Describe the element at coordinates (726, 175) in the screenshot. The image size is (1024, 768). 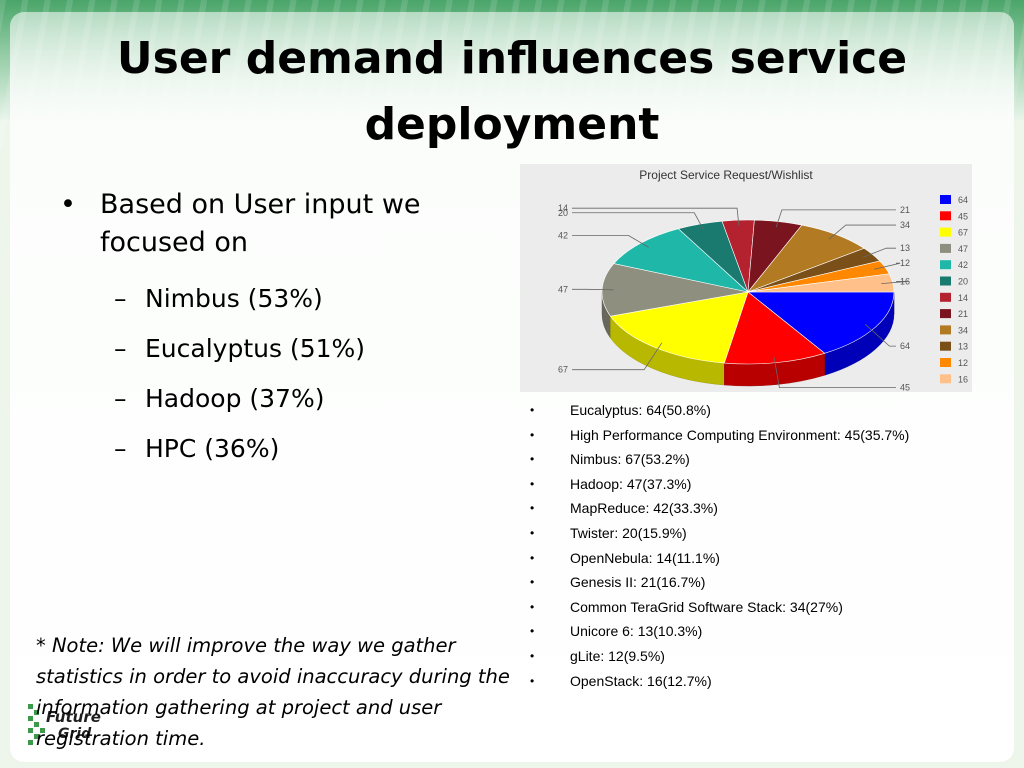
I see `chart-title: Project Service Request/Wishlist` at that location.